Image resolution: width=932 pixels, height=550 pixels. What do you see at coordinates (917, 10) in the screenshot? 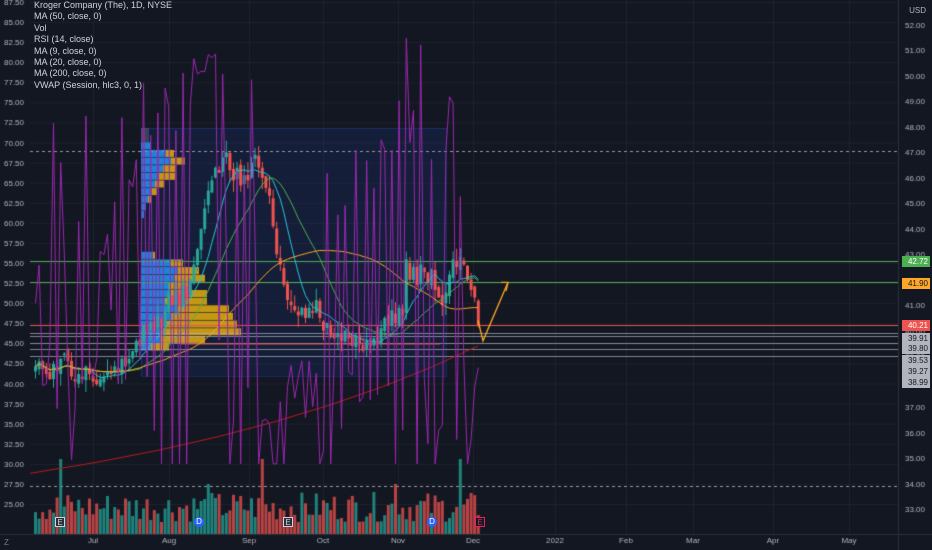
I see `currency-label: USD` at bounding box center [917, 10].